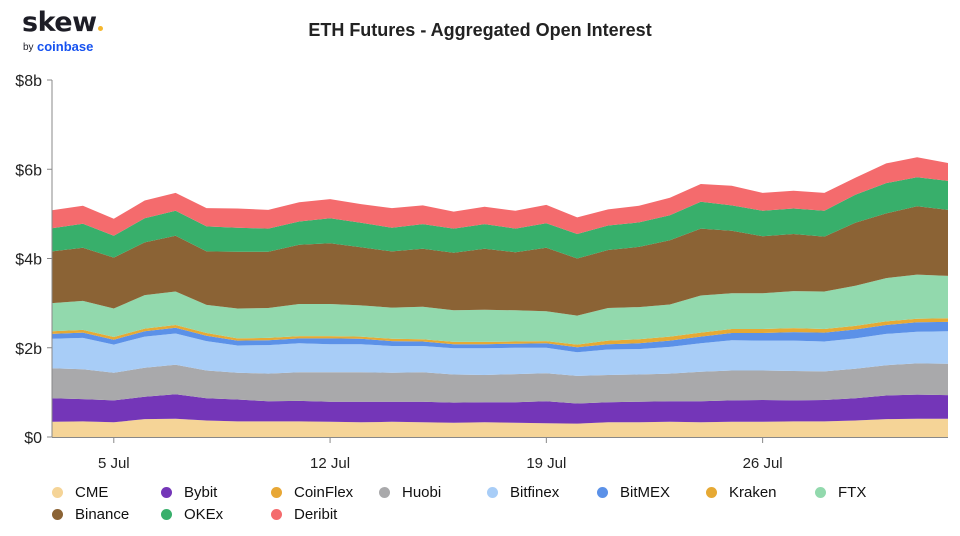 The height and width of the screenshot is (536, 960). I want to click on area-series-bitmex, so click(500, 337).